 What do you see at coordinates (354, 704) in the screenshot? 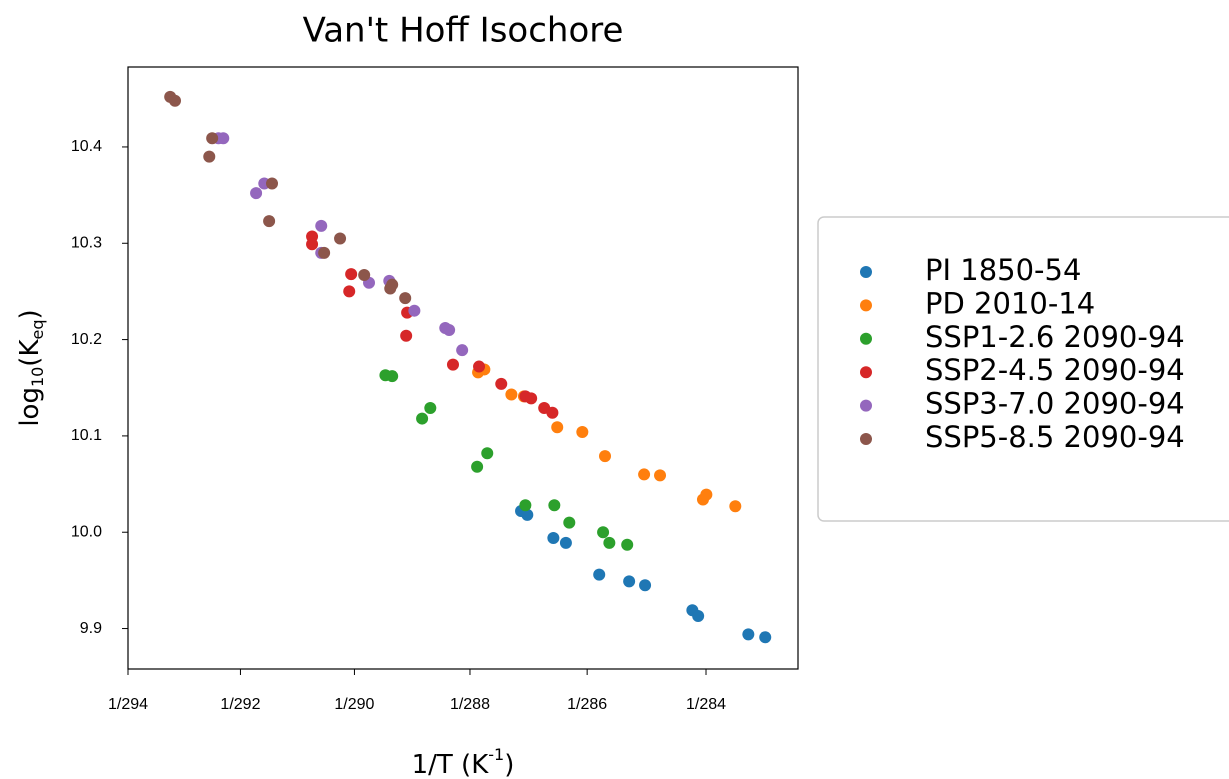
I see `x-tick-label: 1/290` at bounding box center [354, 704].